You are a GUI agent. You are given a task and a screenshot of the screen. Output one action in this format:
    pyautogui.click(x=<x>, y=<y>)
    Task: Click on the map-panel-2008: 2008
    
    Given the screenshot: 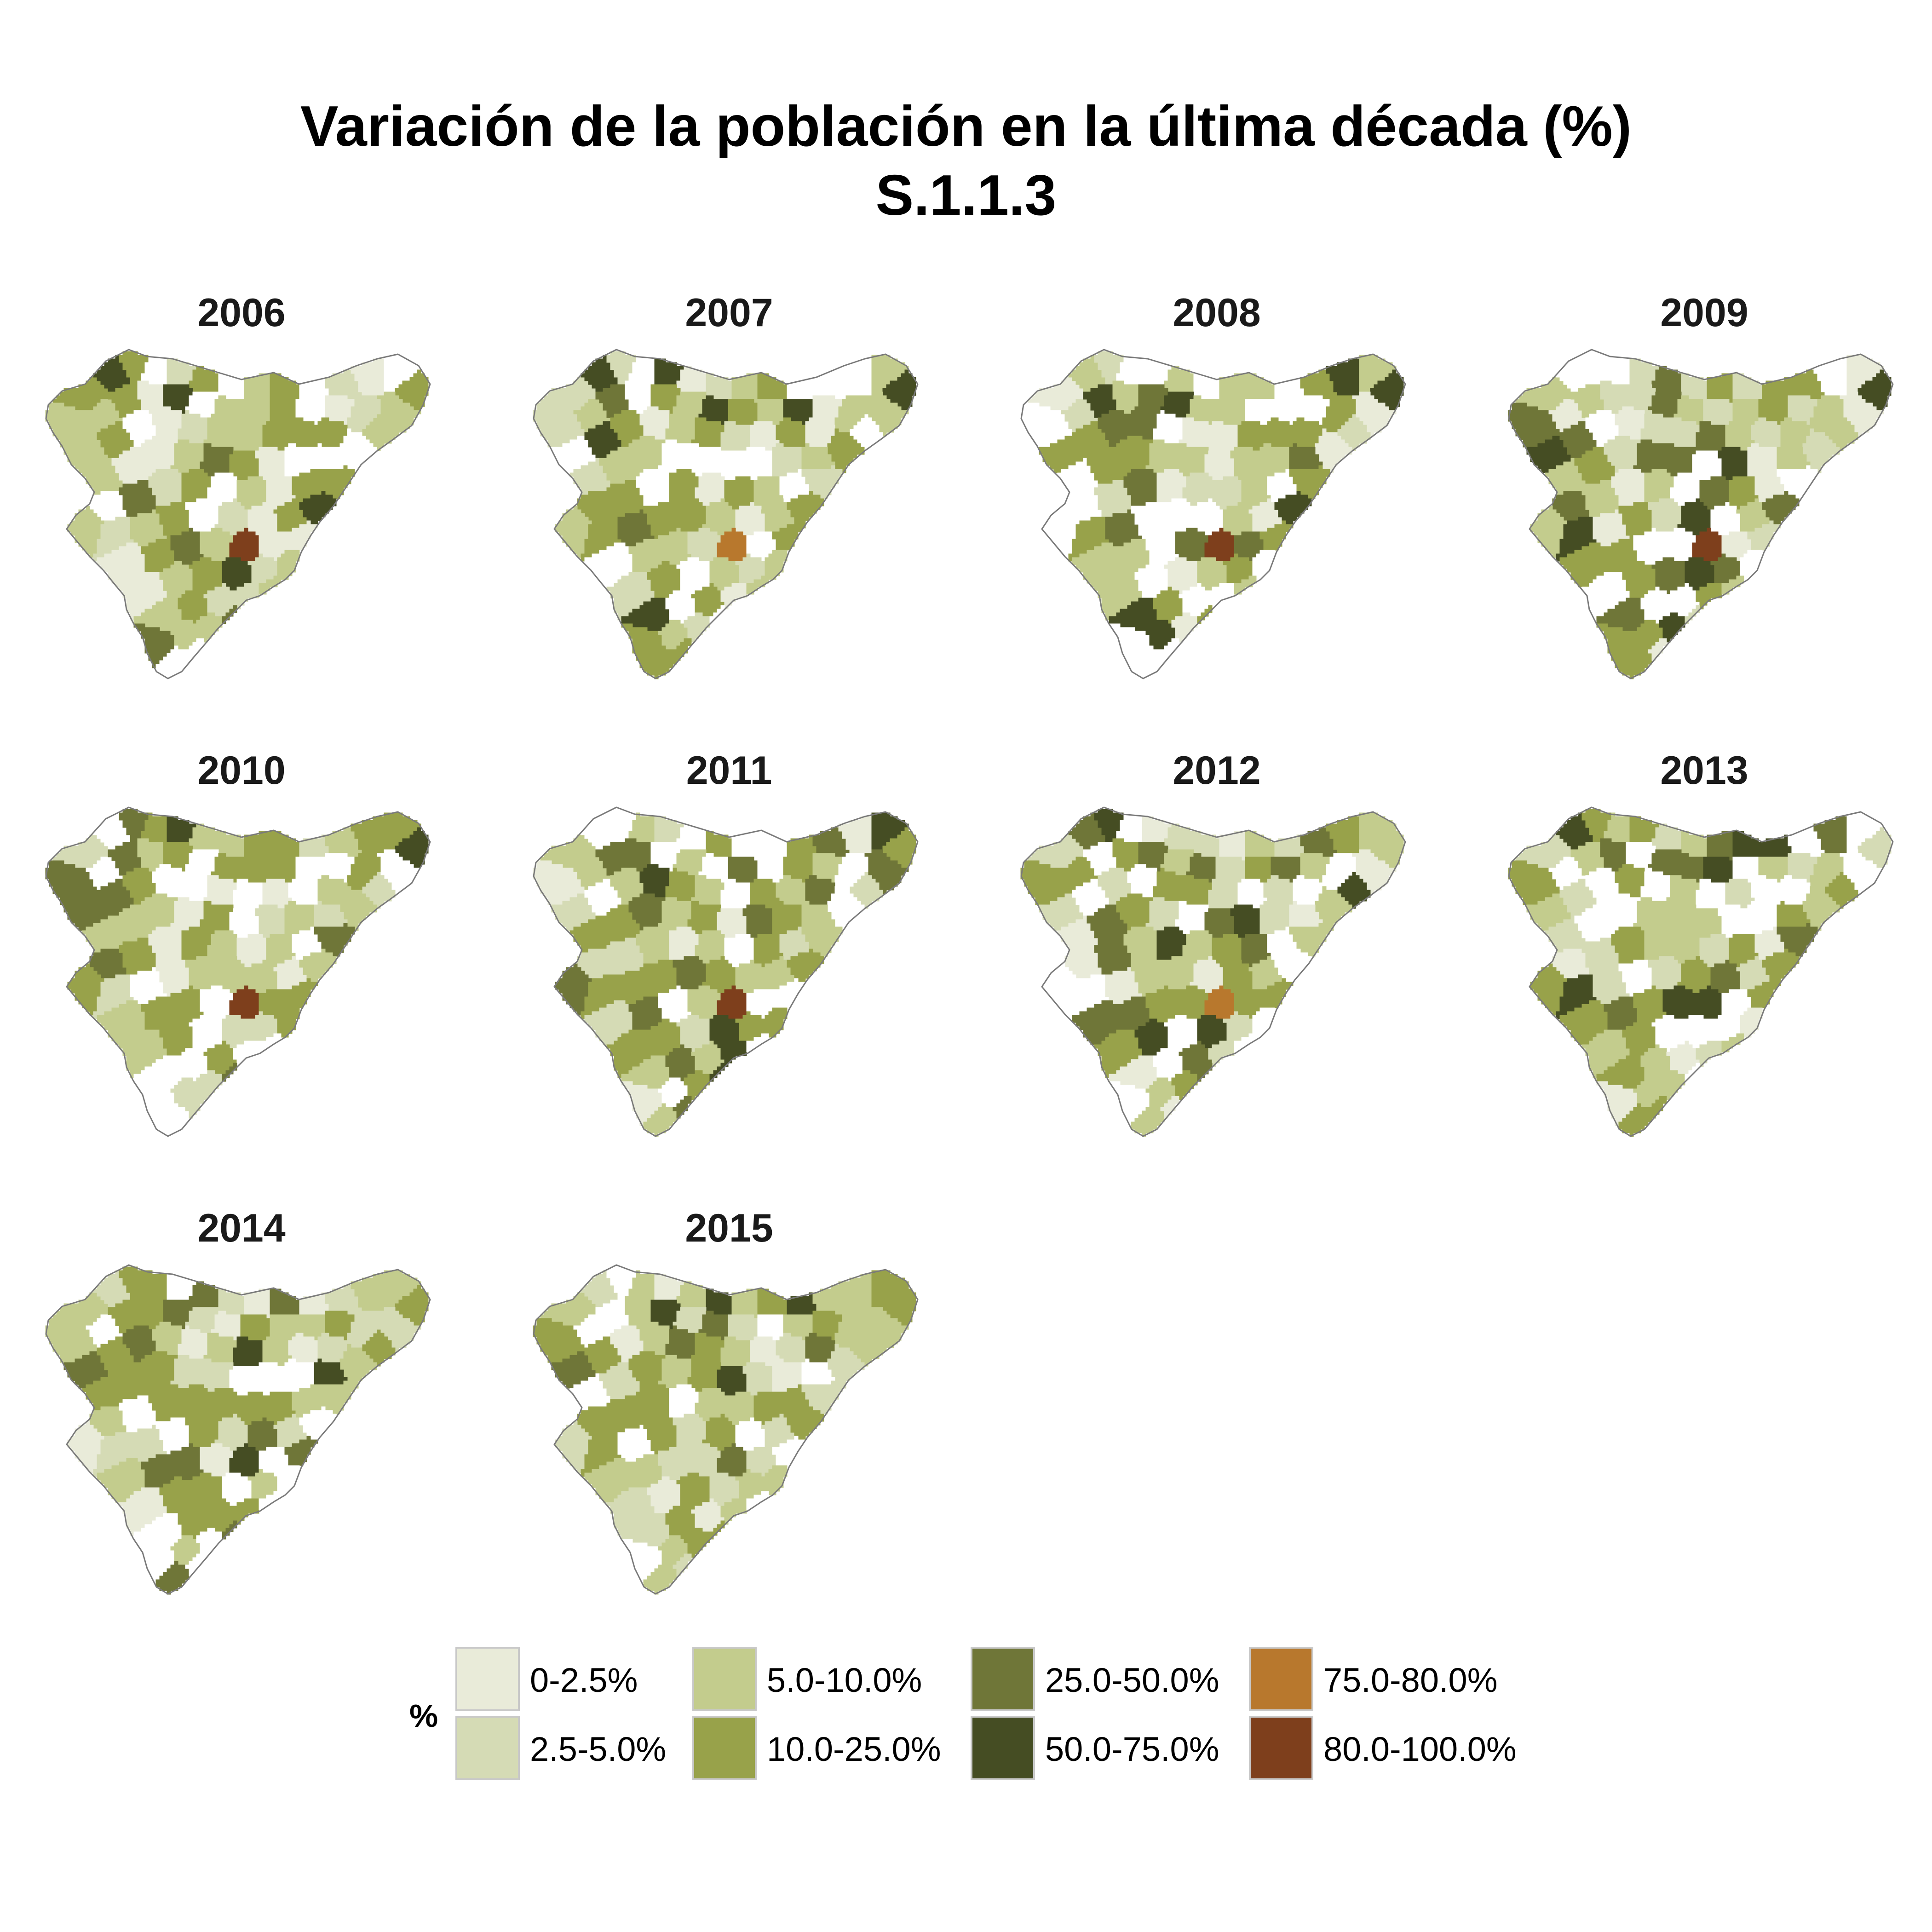 What is the action you would take?
    pyautogui.click(x=1253, y=497)
    